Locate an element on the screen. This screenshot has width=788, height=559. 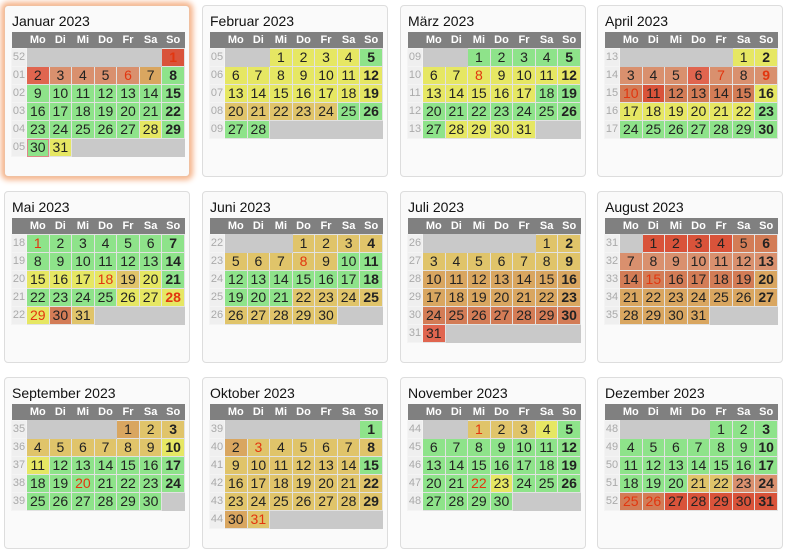
day-cell: 30 is located at coordinates (236, 519).